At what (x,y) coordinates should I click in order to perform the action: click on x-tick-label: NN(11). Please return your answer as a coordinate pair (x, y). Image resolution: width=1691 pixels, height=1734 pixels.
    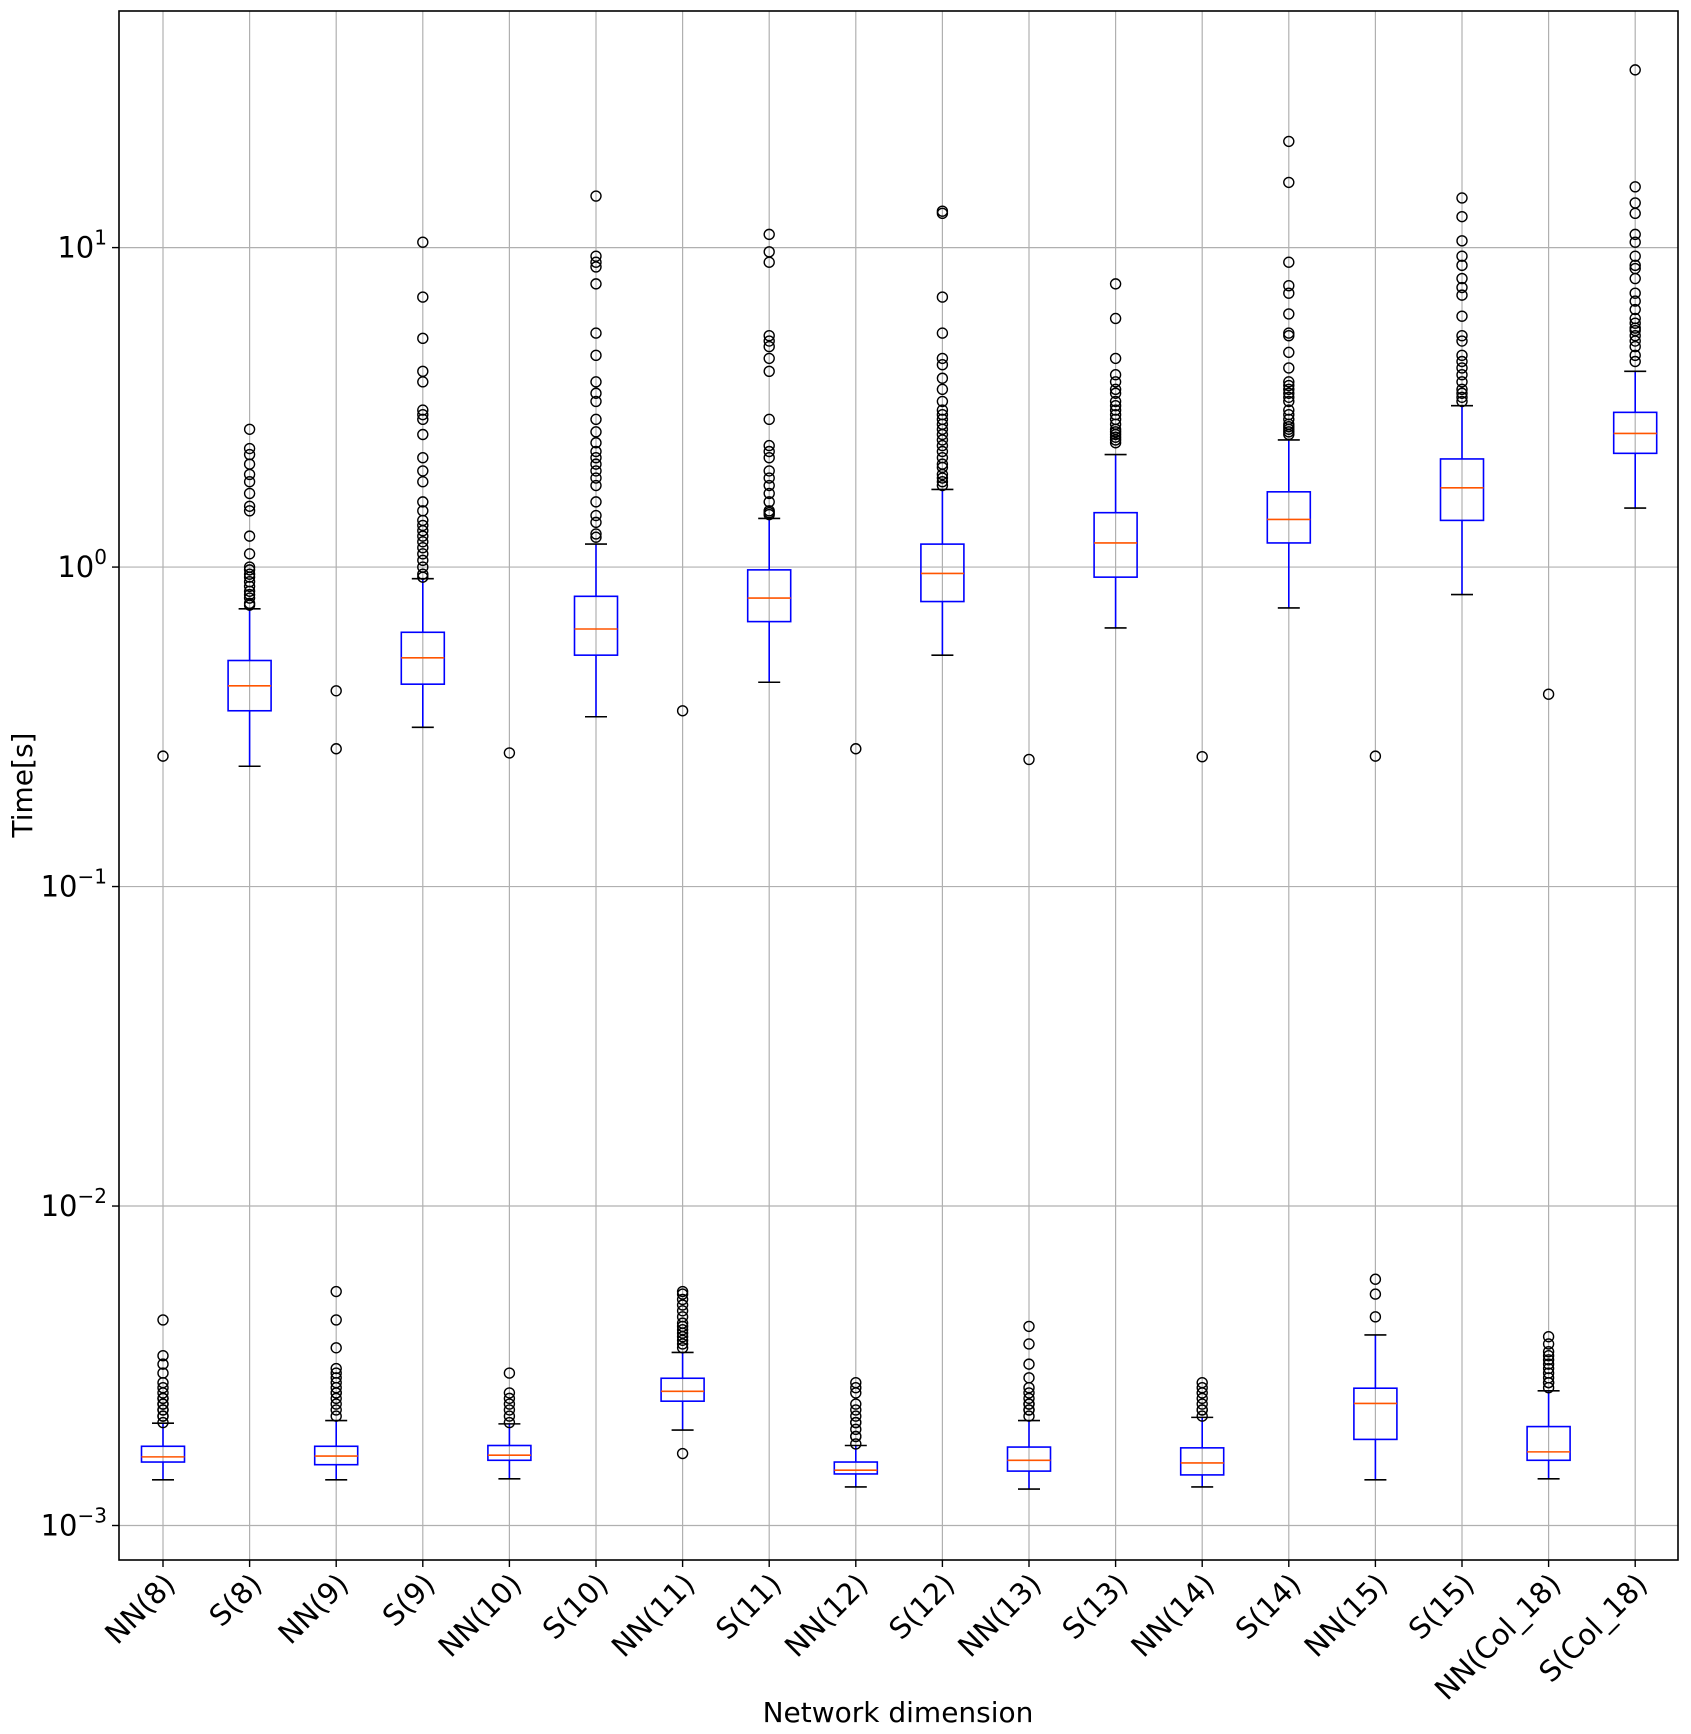
    Looking at the image, I should click on (653, 1615).